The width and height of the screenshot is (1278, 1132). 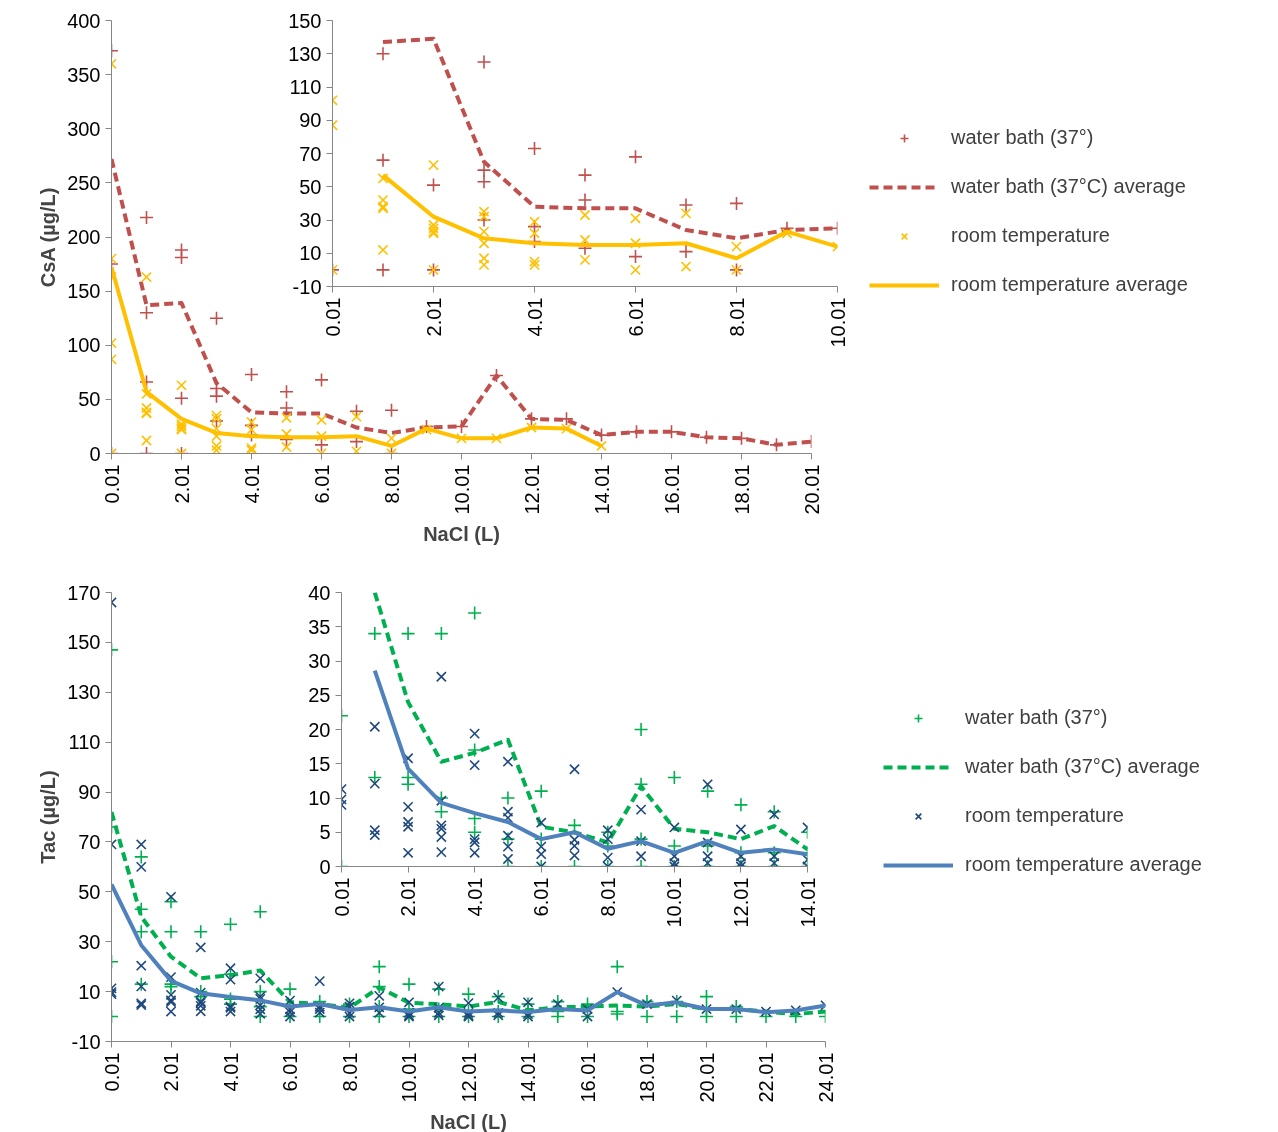 I want to click on y-tick-label: 300, so click(x=84, y=128).